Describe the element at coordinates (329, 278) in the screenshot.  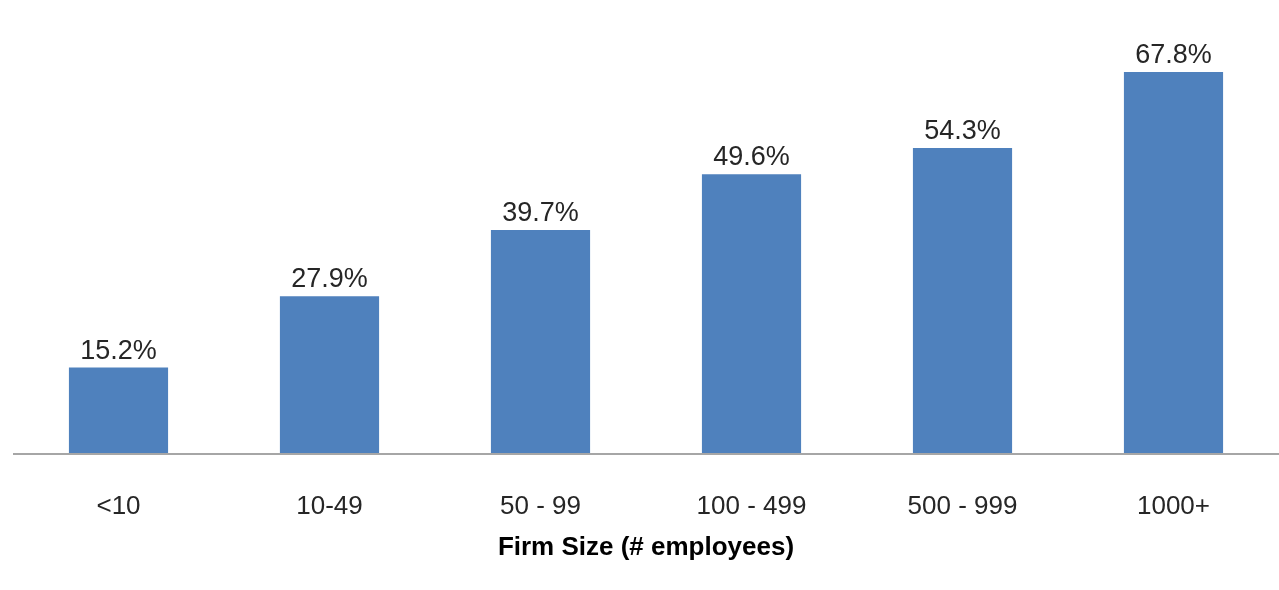
I see `data-label: 27.9%` at that location.